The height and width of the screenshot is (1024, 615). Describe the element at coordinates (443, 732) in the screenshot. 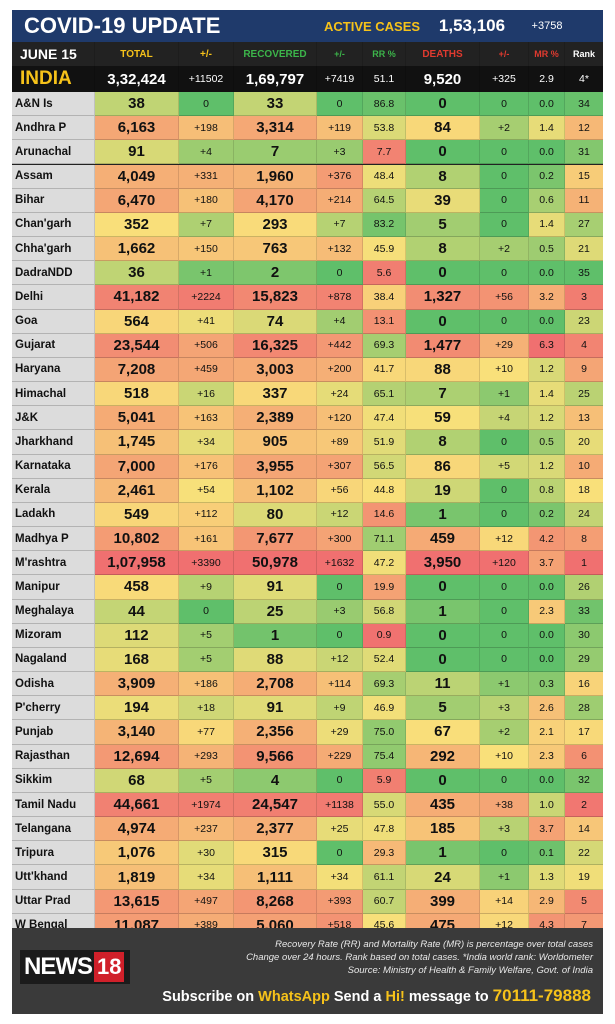

I see `deaths-cell: 67` at that location.